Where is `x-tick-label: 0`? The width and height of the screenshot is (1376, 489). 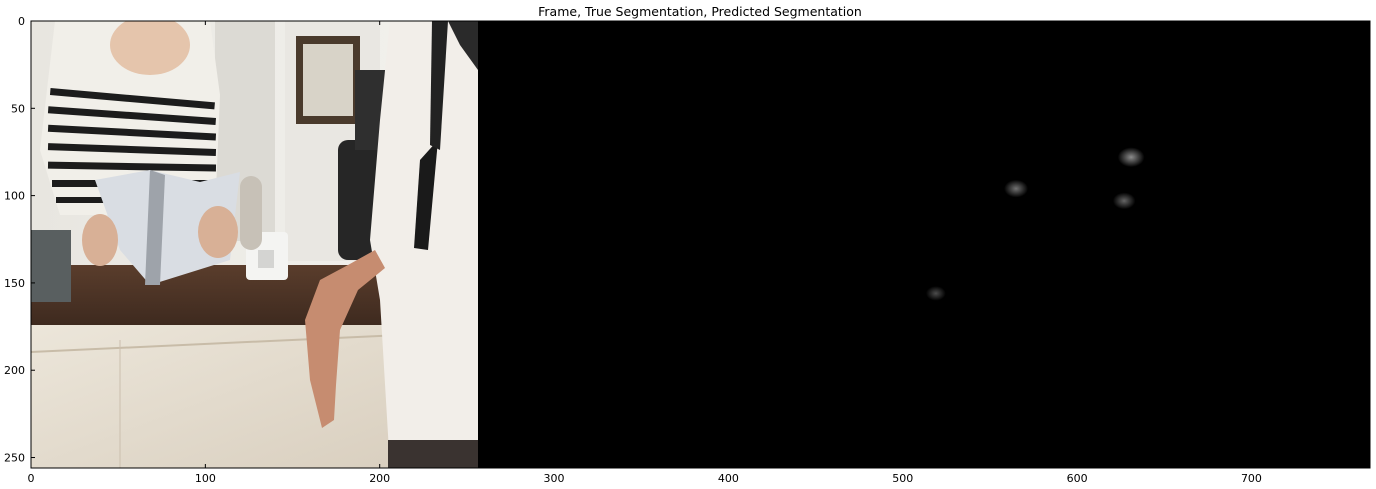
x-tick-label: 0 is located at coordinates (31, 478).